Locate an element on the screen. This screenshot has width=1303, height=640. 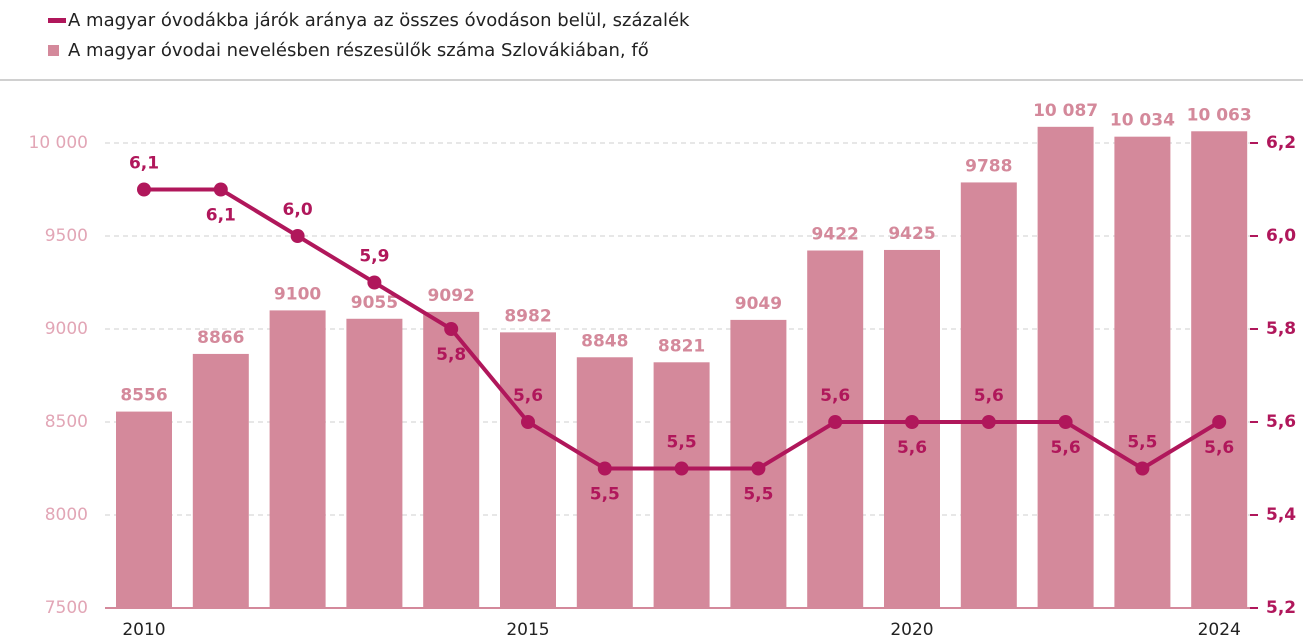
bar-label: 9100 is located at coordinates (297, 294).